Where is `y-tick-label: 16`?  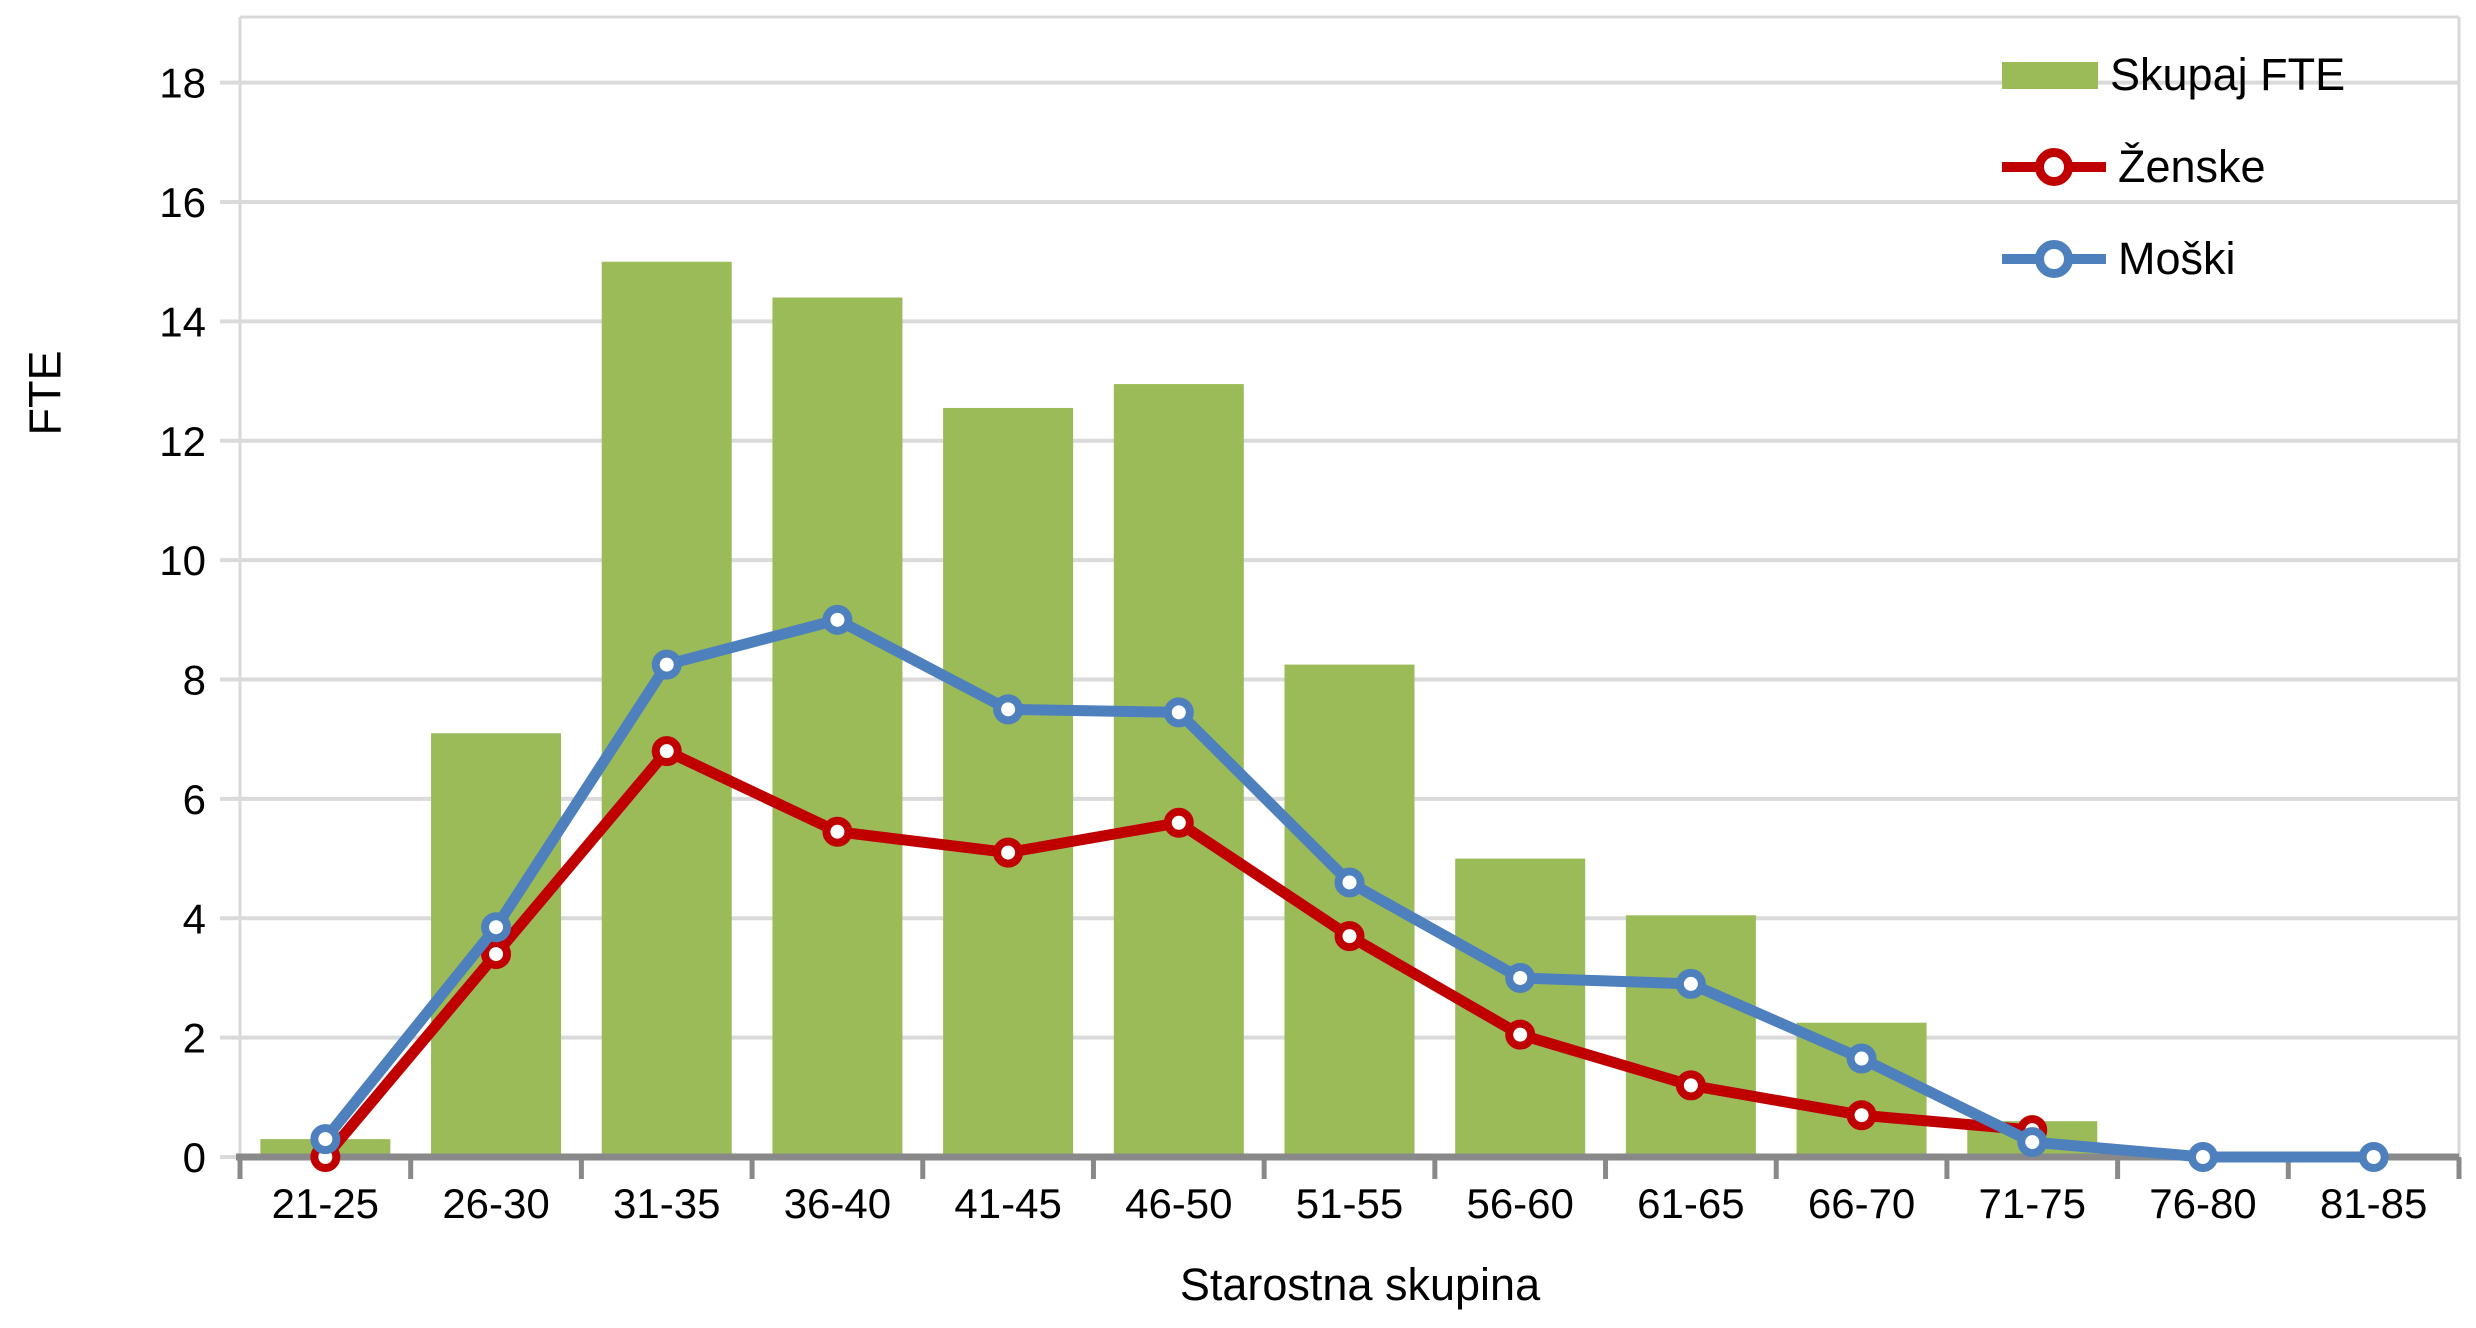 y-tick-label: 16 is located at coordinates (182, 202).